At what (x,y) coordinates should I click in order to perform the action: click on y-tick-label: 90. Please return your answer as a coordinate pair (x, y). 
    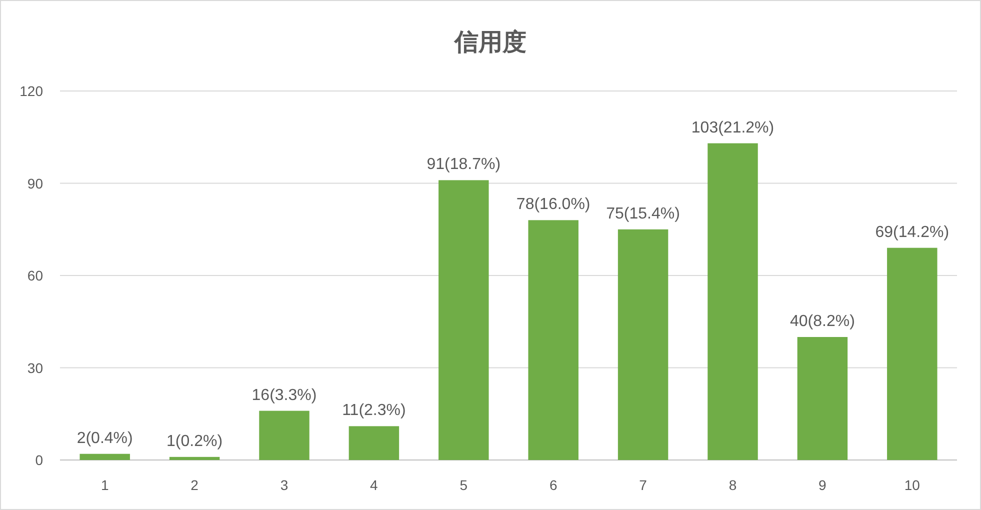
    Looking at the image, I should click on (35, 183).